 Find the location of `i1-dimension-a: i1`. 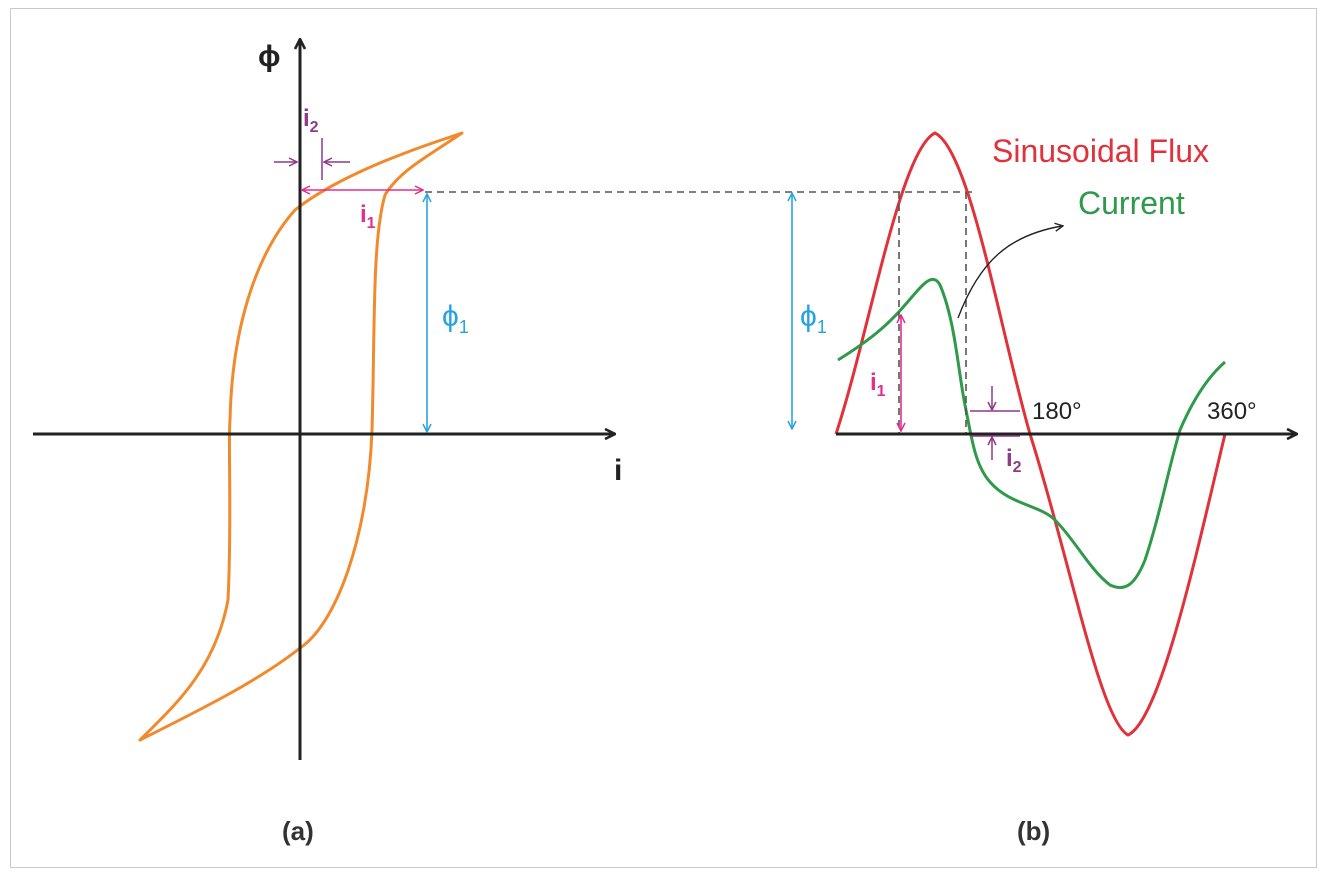

i1-dimension-a: i1 is located at coordinates (362, 211).